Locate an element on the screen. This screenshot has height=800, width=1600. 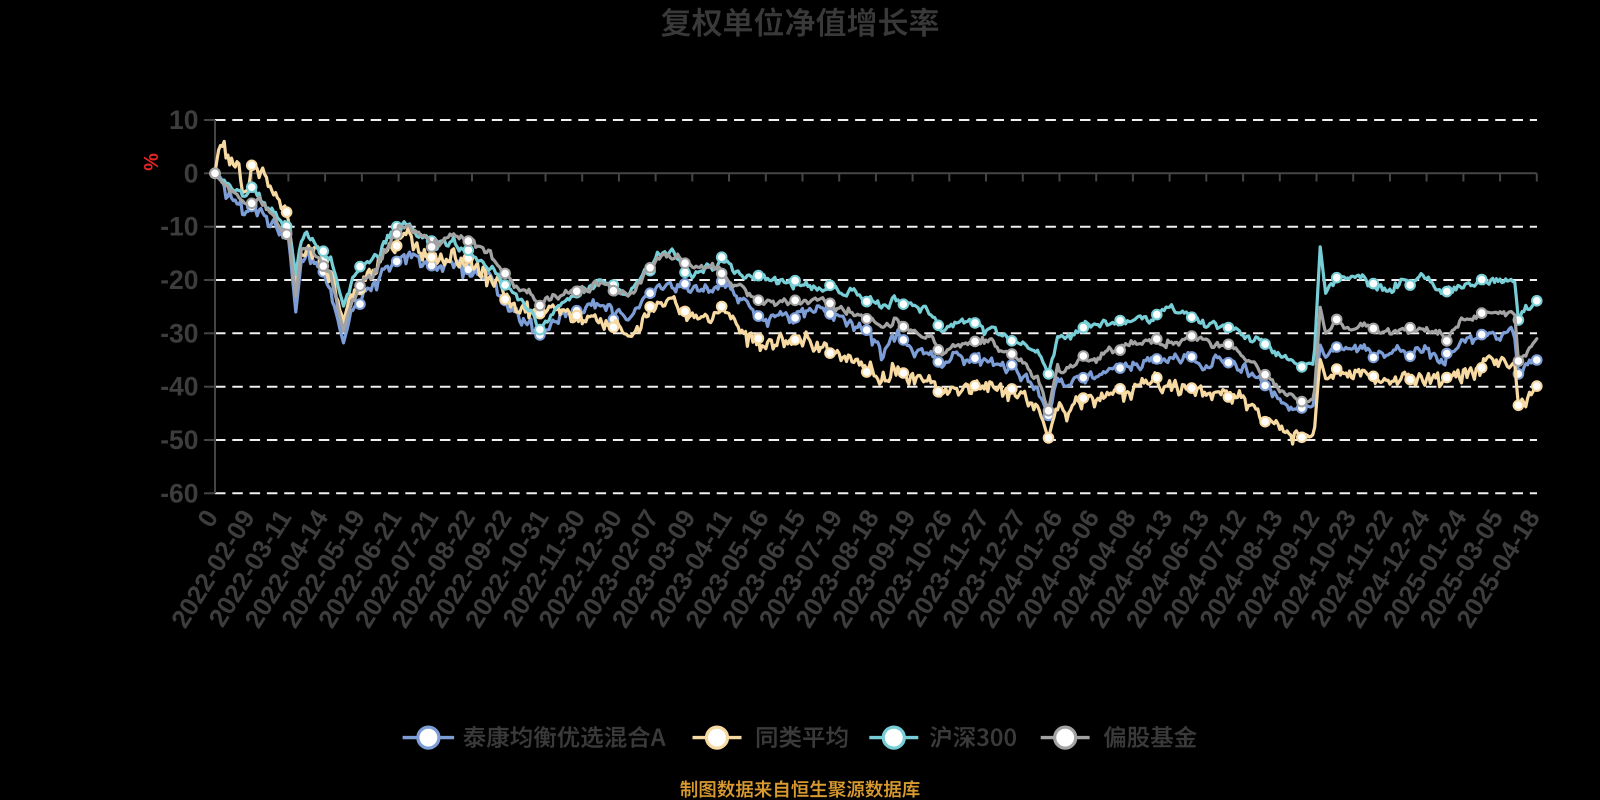
svg-text: -50 is located at coordinates (179, 440).